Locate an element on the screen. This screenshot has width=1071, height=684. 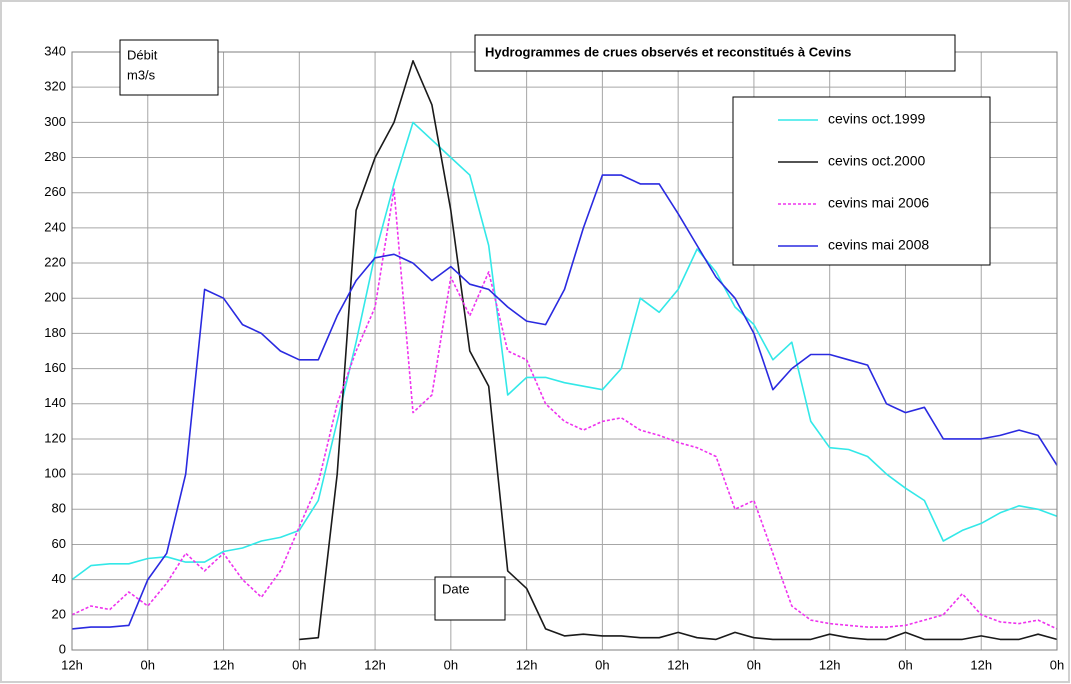
y-tick-label: 40 is located at coordinates (59, 578).